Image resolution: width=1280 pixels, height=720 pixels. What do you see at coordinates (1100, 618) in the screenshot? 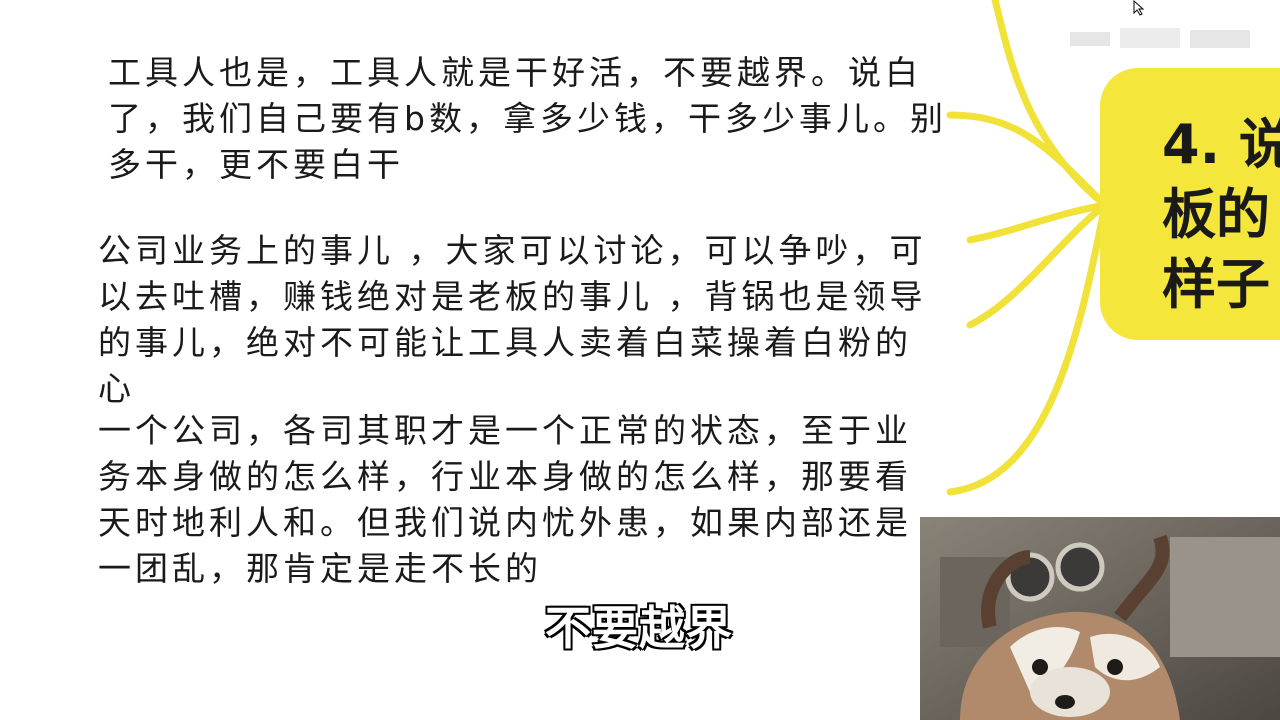
I see `red-panda-image` at bounding box center [1100, 618].